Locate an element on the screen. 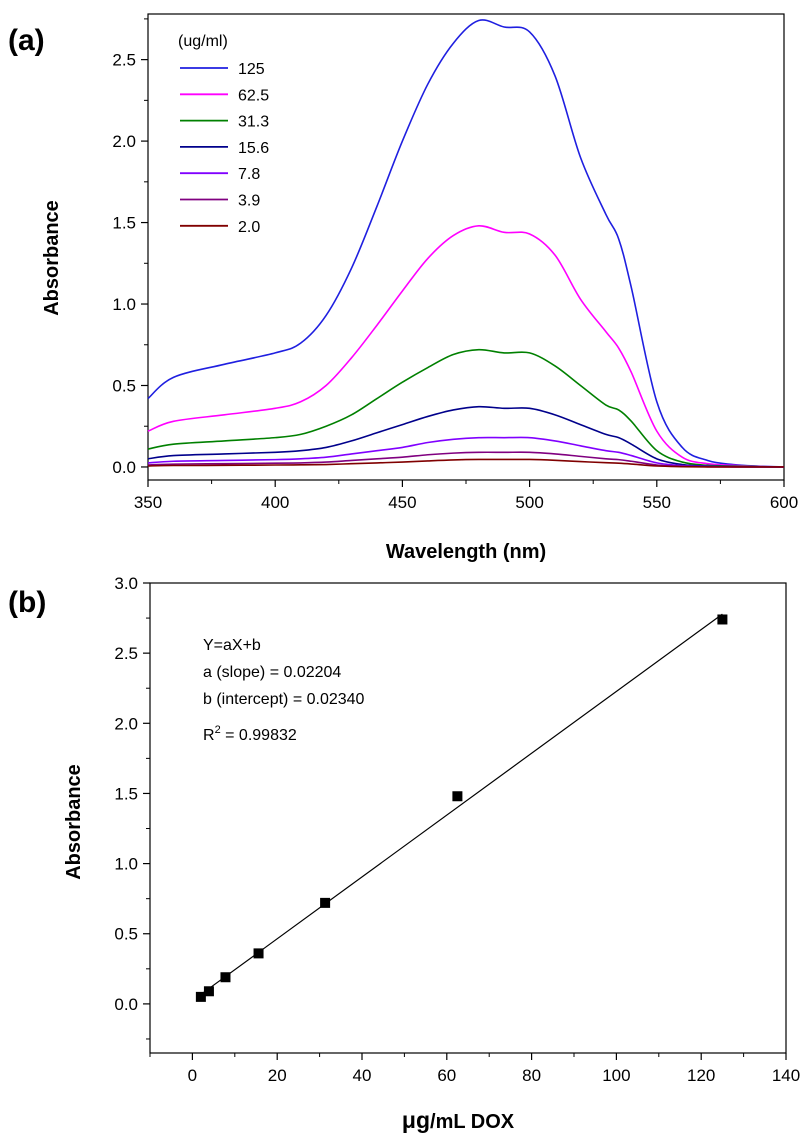 Image resolution: width=810 pixels, height=1142 pixels. legend-label-3.9: 3.9 is located at coordinates (249, 201).